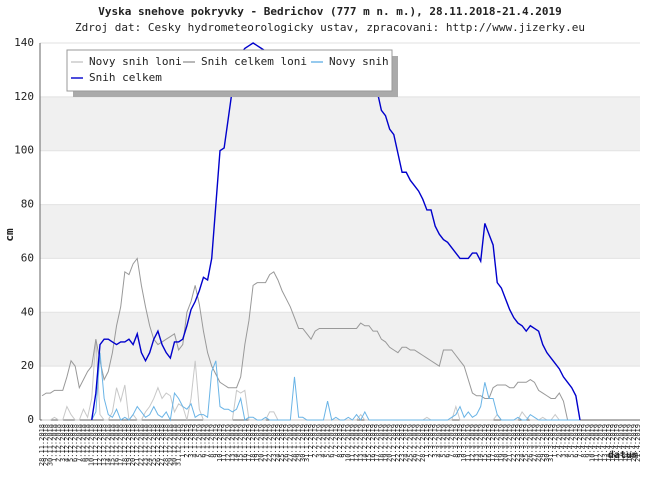  What do you see at coordinates (261, 443) in the screenshot?
I see `x-tick-label: 20.1.2019` at bounding box center [261, 443].